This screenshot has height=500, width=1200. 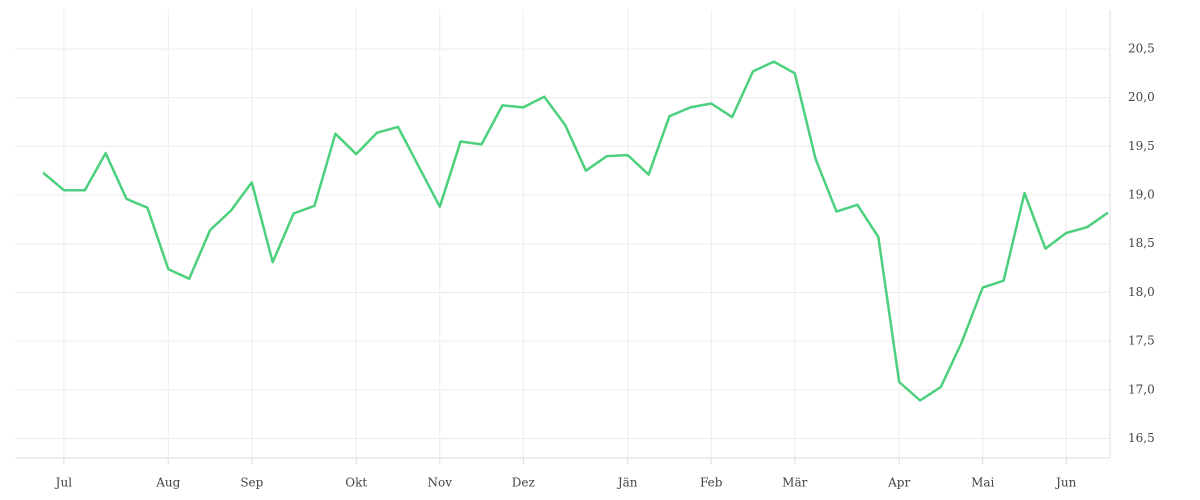 What do you see at coordinates (1141, 341) in the screenshot?
I see `y-tick-label: 17,5` at bounding box center [1141, 341].